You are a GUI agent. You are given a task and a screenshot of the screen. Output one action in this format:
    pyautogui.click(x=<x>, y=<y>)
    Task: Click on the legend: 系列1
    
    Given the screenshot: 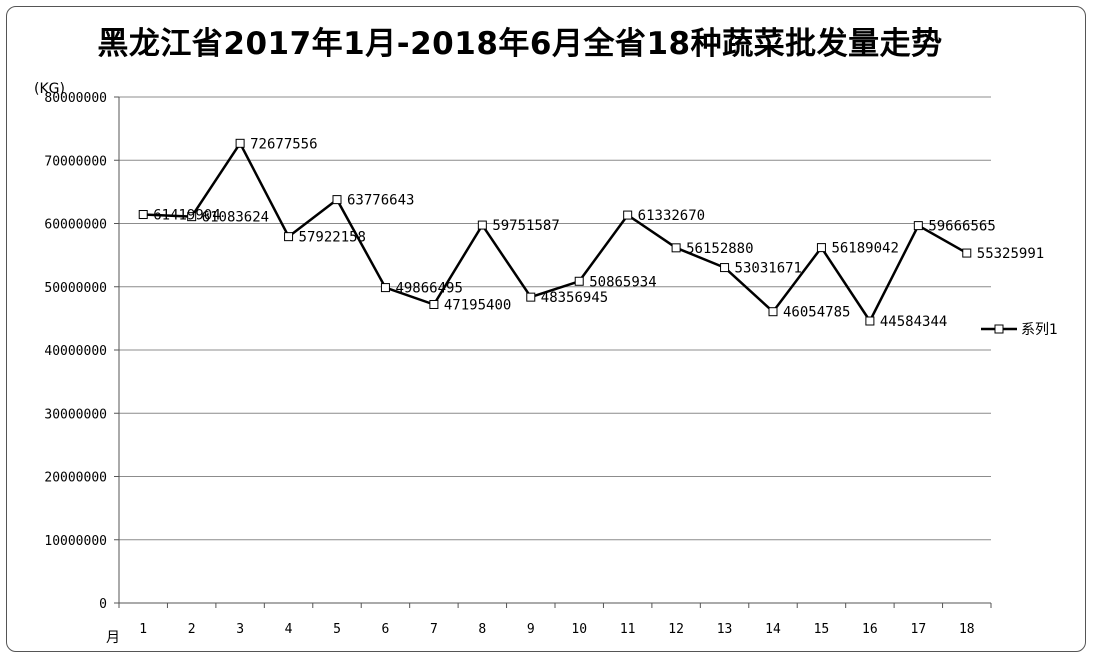 What is the action you would take?
    pyautogui.click(x=1019, y=330)
    